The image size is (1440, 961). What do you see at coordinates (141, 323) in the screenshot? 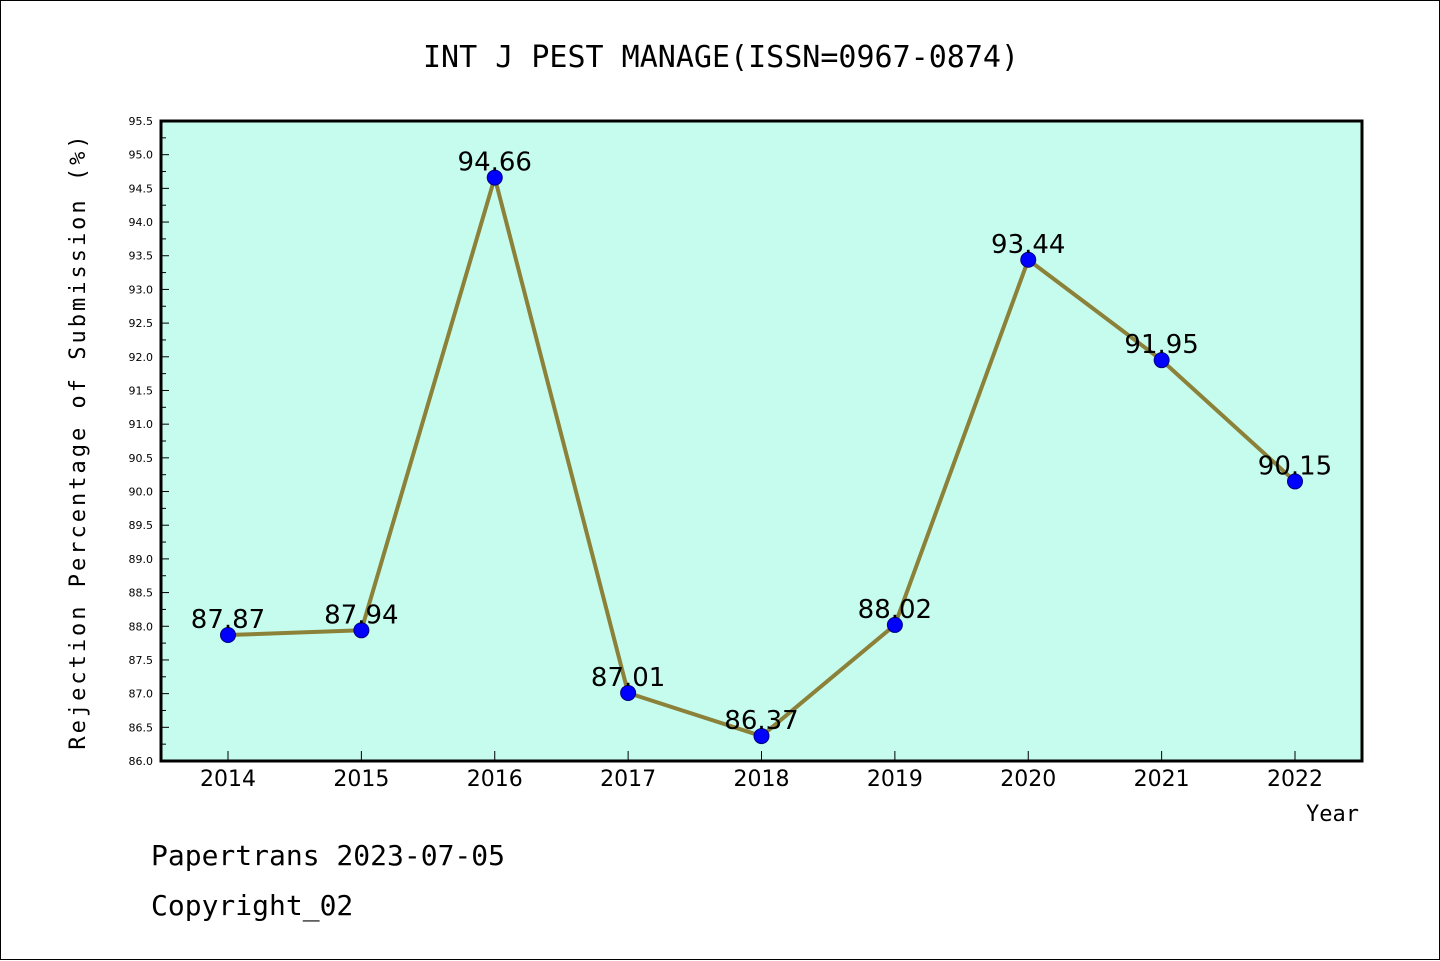
I see `y-tick-label: 92.5` at bounding box center [141, 323].